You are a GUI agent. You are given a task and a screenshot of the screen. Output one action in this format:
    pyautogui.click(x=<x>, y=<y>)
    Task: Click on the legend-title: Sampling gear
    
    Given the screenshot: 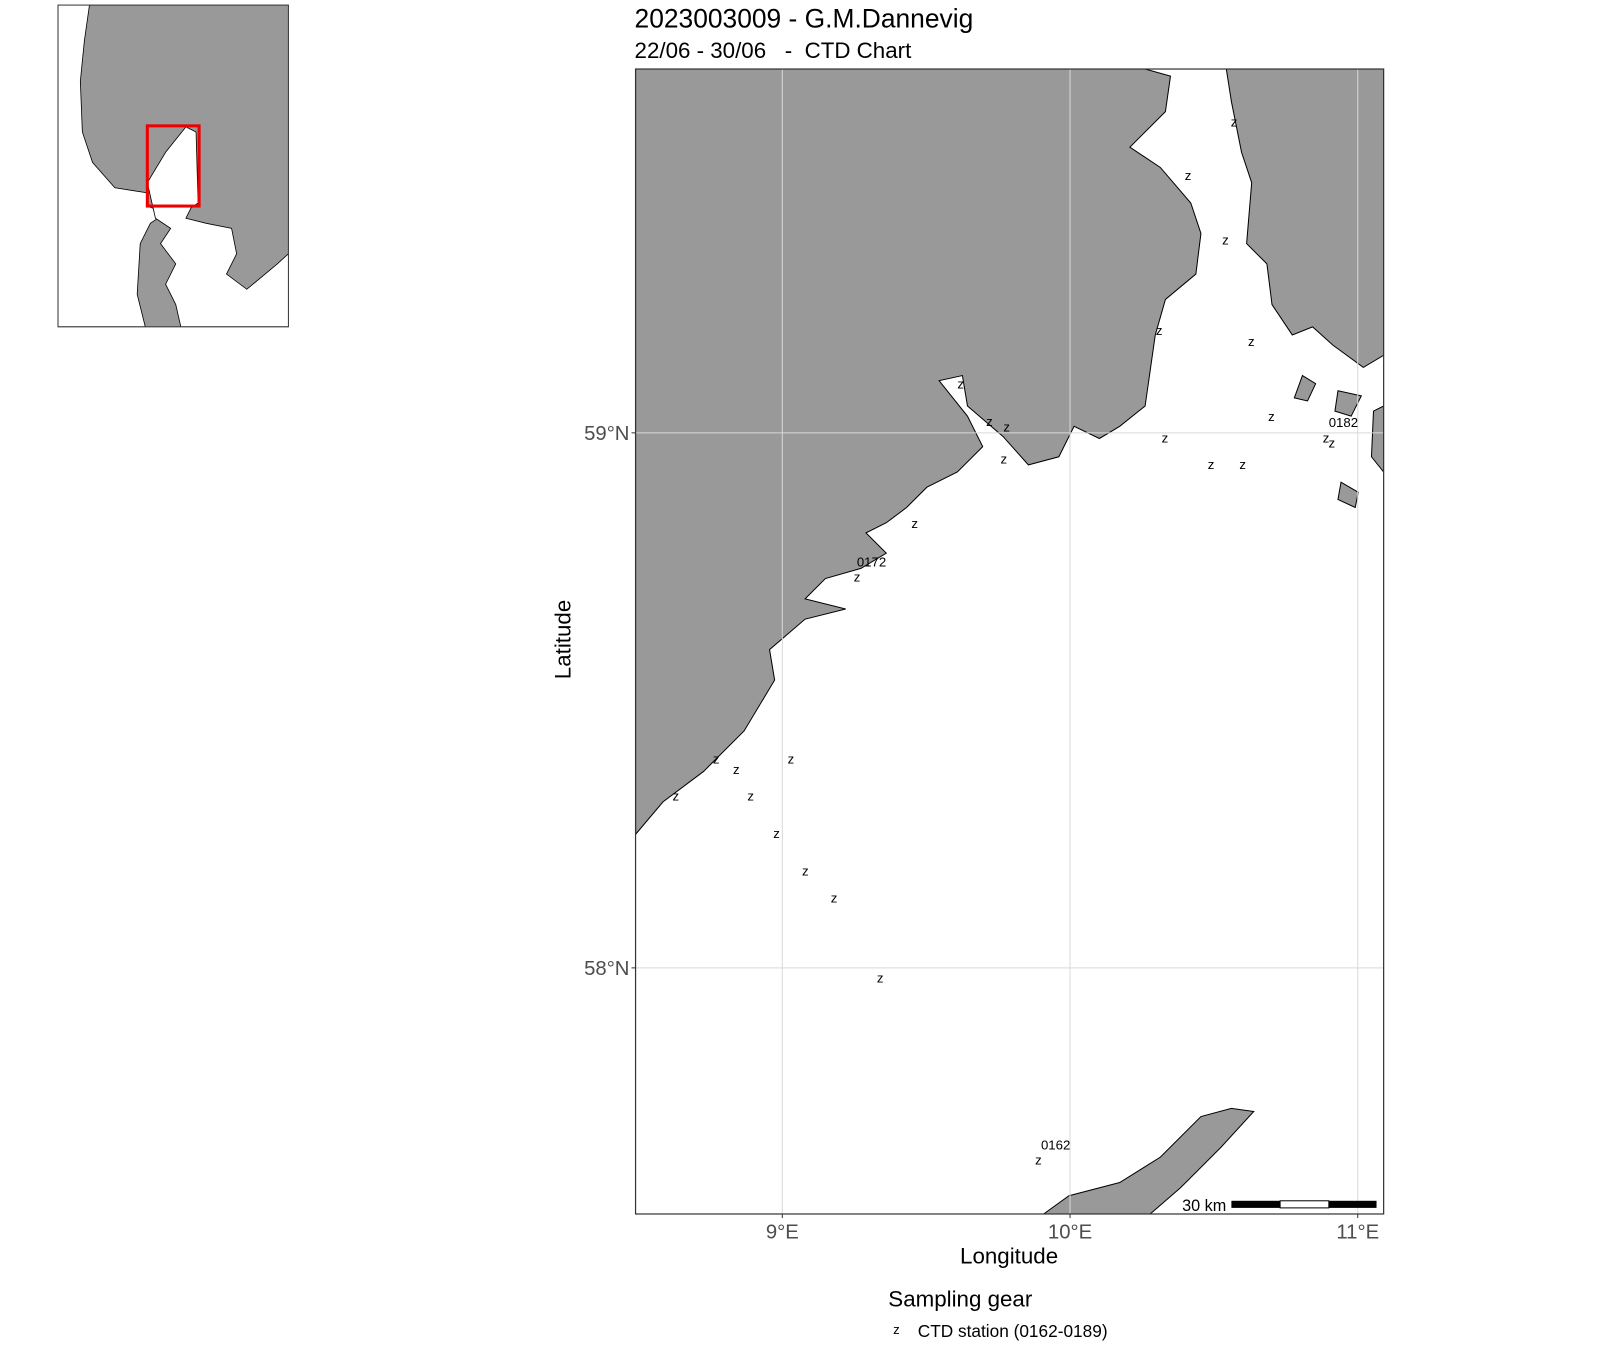 What is the action you would take?
    pyautogui.click(x=960, y=1298)
    